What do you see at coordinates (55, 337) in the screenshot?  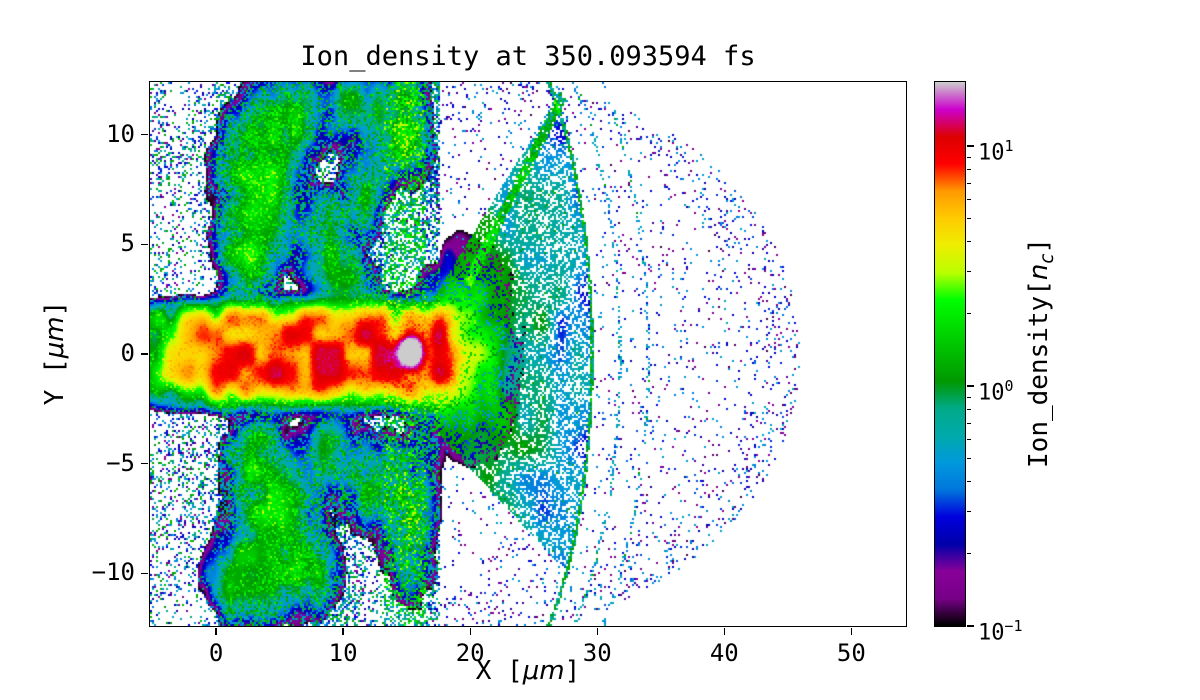 I see `y-axis-label-math: μm` at bounding box center [55, 337].